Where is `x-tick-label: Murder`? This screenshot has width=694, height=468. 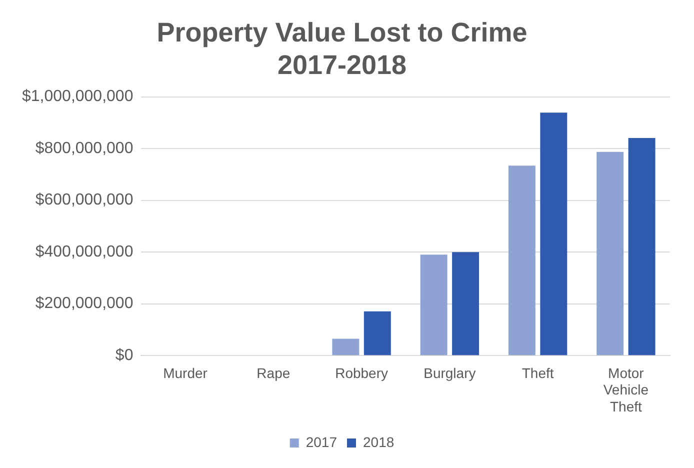
x-tick-label: Murder is located at coordinates (185, 372).